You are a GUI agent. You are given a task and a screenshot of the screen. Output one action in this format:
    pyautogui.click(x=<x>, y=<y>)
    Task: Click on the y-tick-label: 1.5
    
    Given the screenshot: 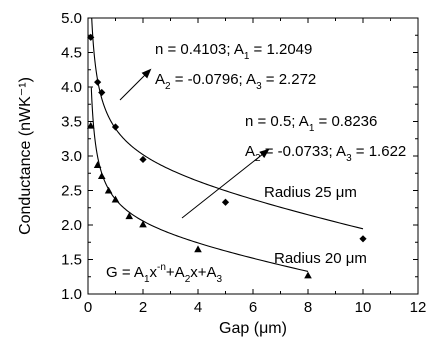 What is the action you would take?
    pyautogui.click(x=71, y=260)
    